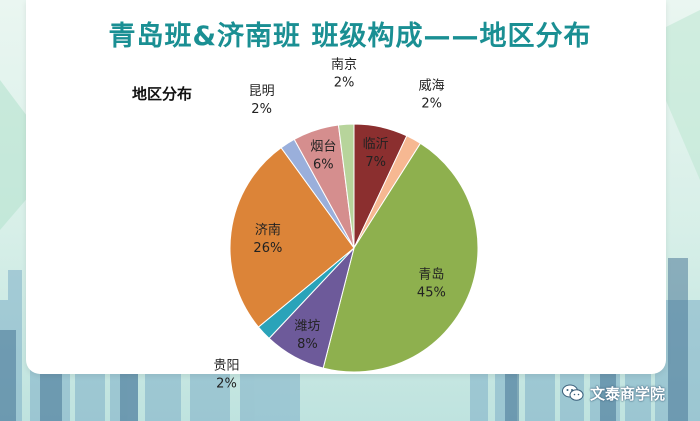 This screenshot has height=421, width=700. What do you see at coordinates (431, 274) in the screenshot?
I see `slice-label-青岛: 青岛` at bounding box center [431, 274].